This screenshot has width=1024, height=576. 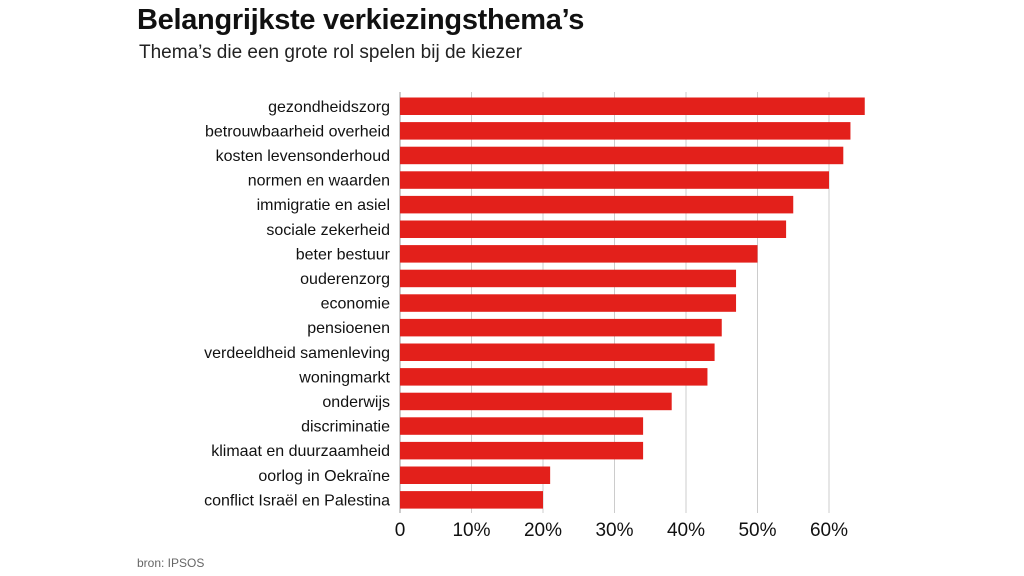 What do you see at coordinates (686, 530) in the screenshot?
I see `x-tick-label: 40%` at bounding box center [686, 530].